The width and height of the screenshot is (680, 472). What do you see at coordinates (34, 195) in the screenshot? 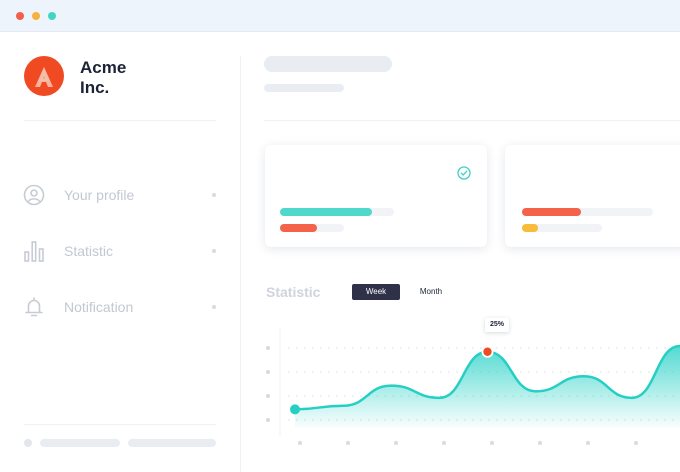
I see `user-icon` at bounding box center [34, 195].